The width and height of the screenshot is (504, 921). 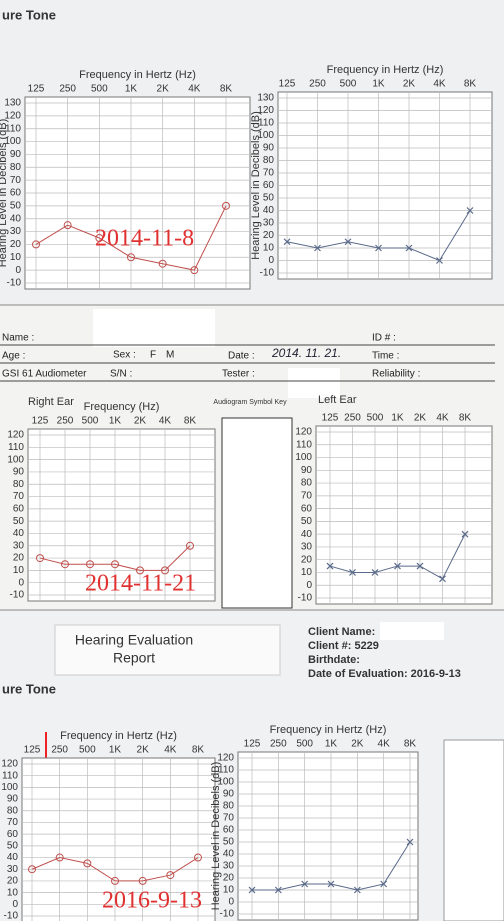 I want to click on label: Tester :, so click(x=238, y=374).